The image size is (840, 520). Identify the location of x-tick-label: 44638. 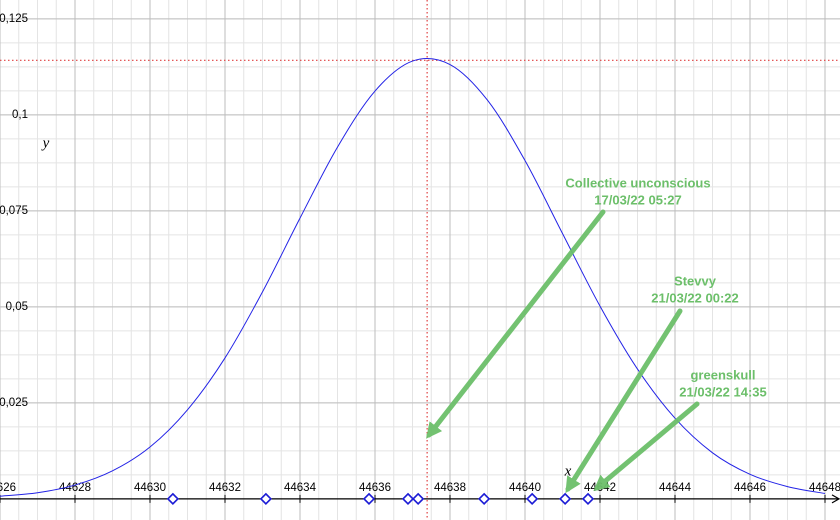
(450, 488).